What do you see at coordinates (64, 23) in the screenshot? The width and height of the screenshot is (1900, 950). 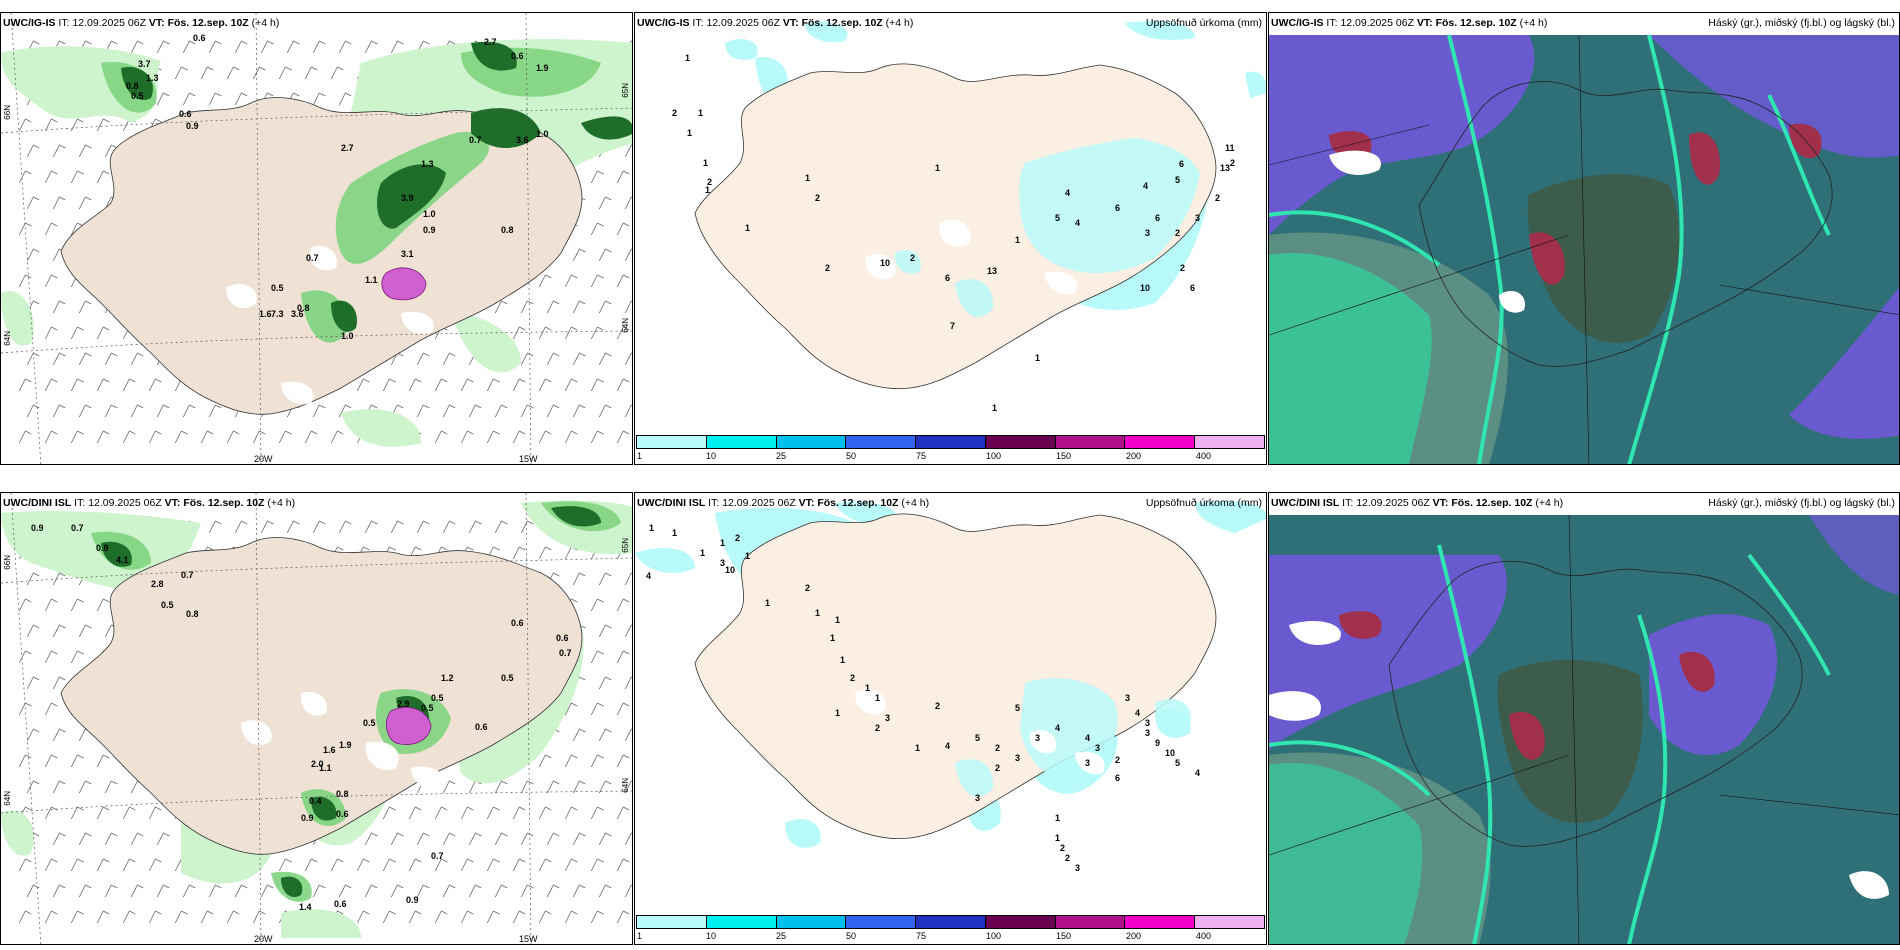 I see `it-label: IT:` at bounding box center [64, 23].